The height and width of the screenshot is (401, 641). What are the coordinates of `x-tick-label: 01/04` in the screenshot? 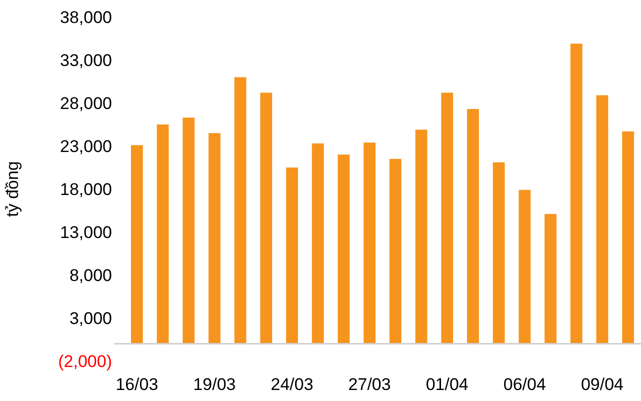 It's located at (447, 384).